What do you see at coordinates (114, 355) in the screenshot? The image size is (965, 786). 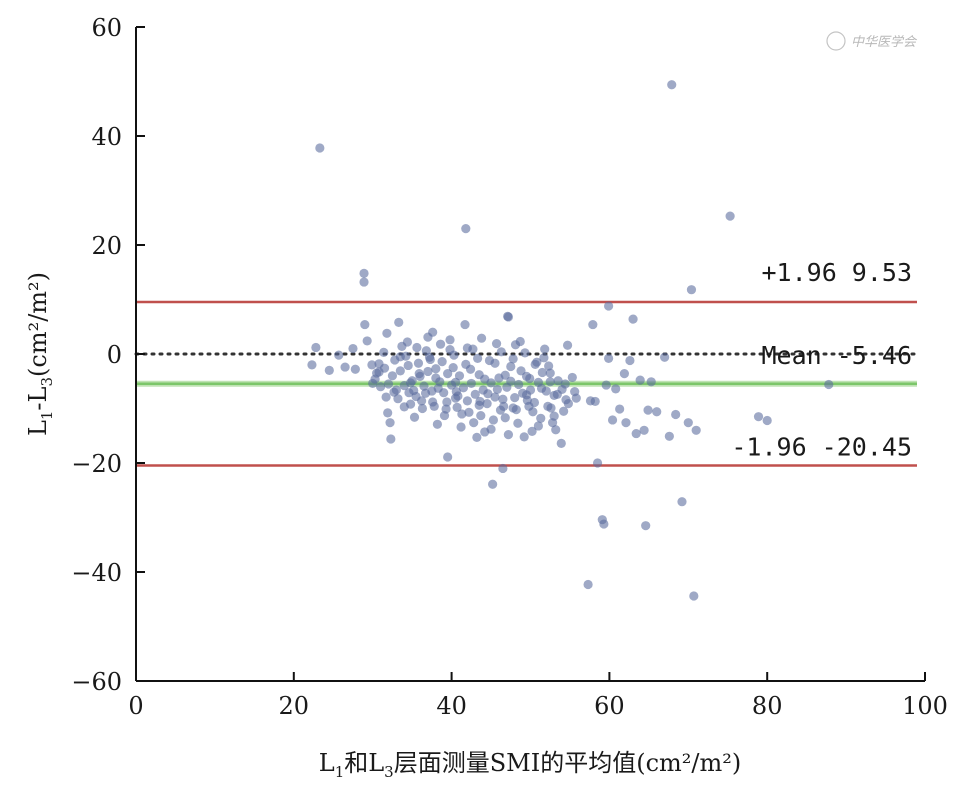 I see `y-tick-label: 0` at bounding box center [114, 355].